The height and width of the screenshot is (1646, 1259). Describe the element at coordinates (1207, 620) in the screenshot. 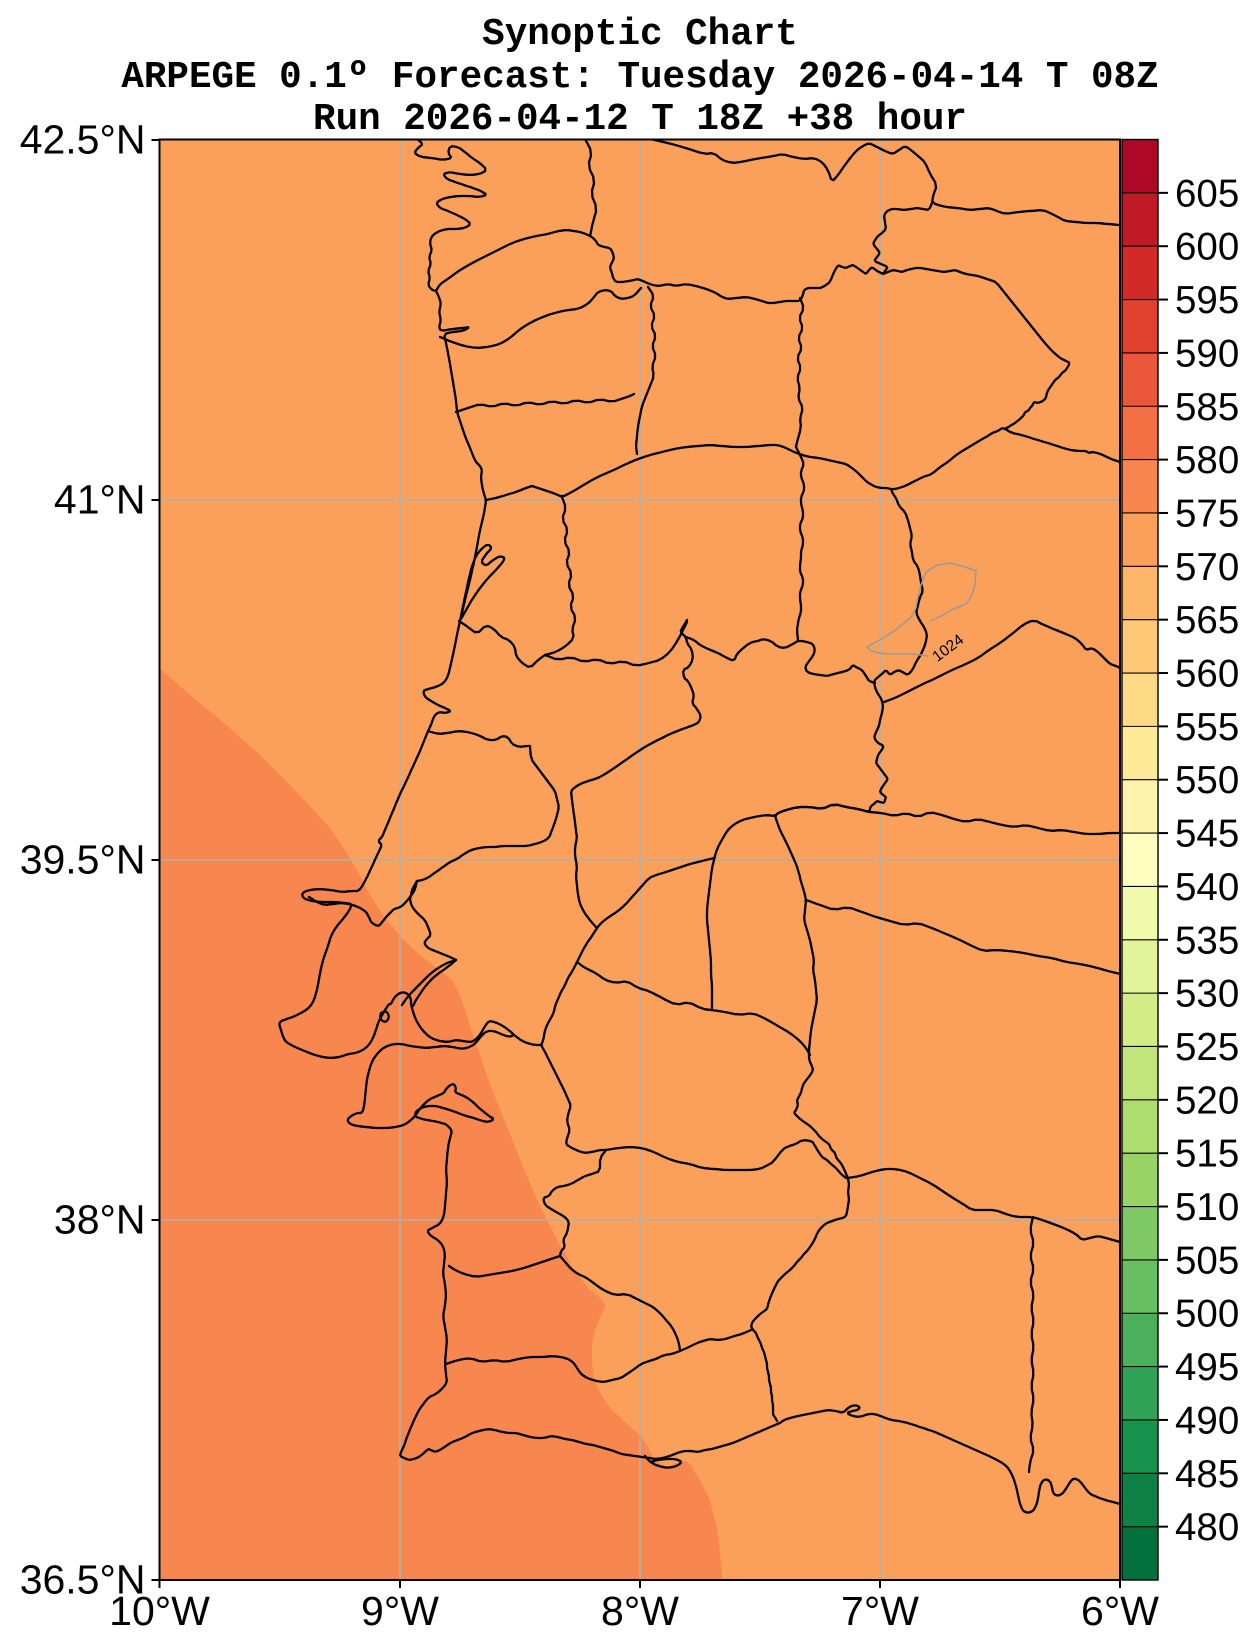

I see `svg-text: 565` at that location.